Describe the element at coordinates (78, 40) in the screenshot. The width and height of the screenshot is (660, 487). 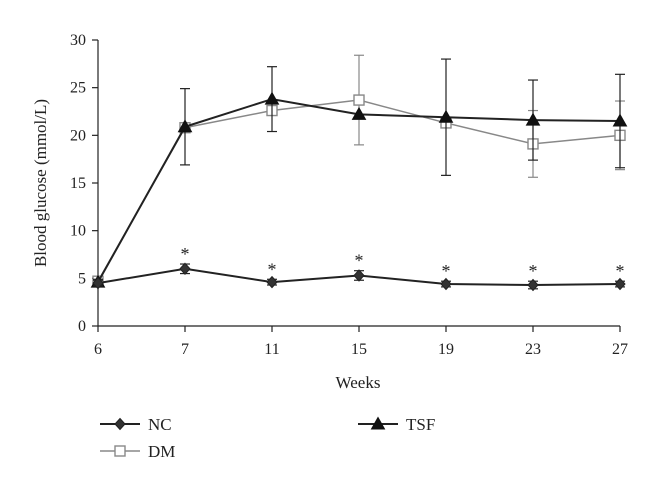
I see `y-tick-label: 30` at that location.